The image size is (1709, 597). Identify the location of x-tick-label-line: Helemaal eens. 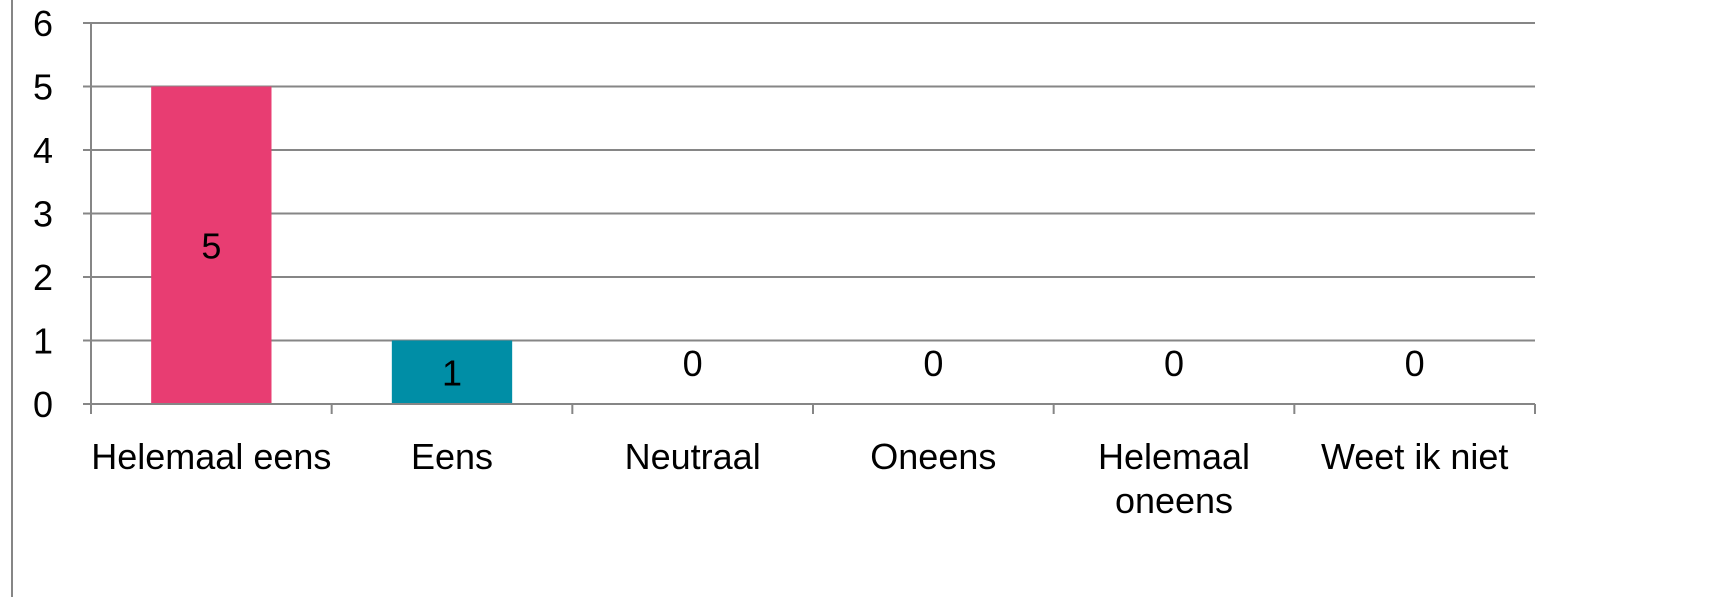
(211, 456).